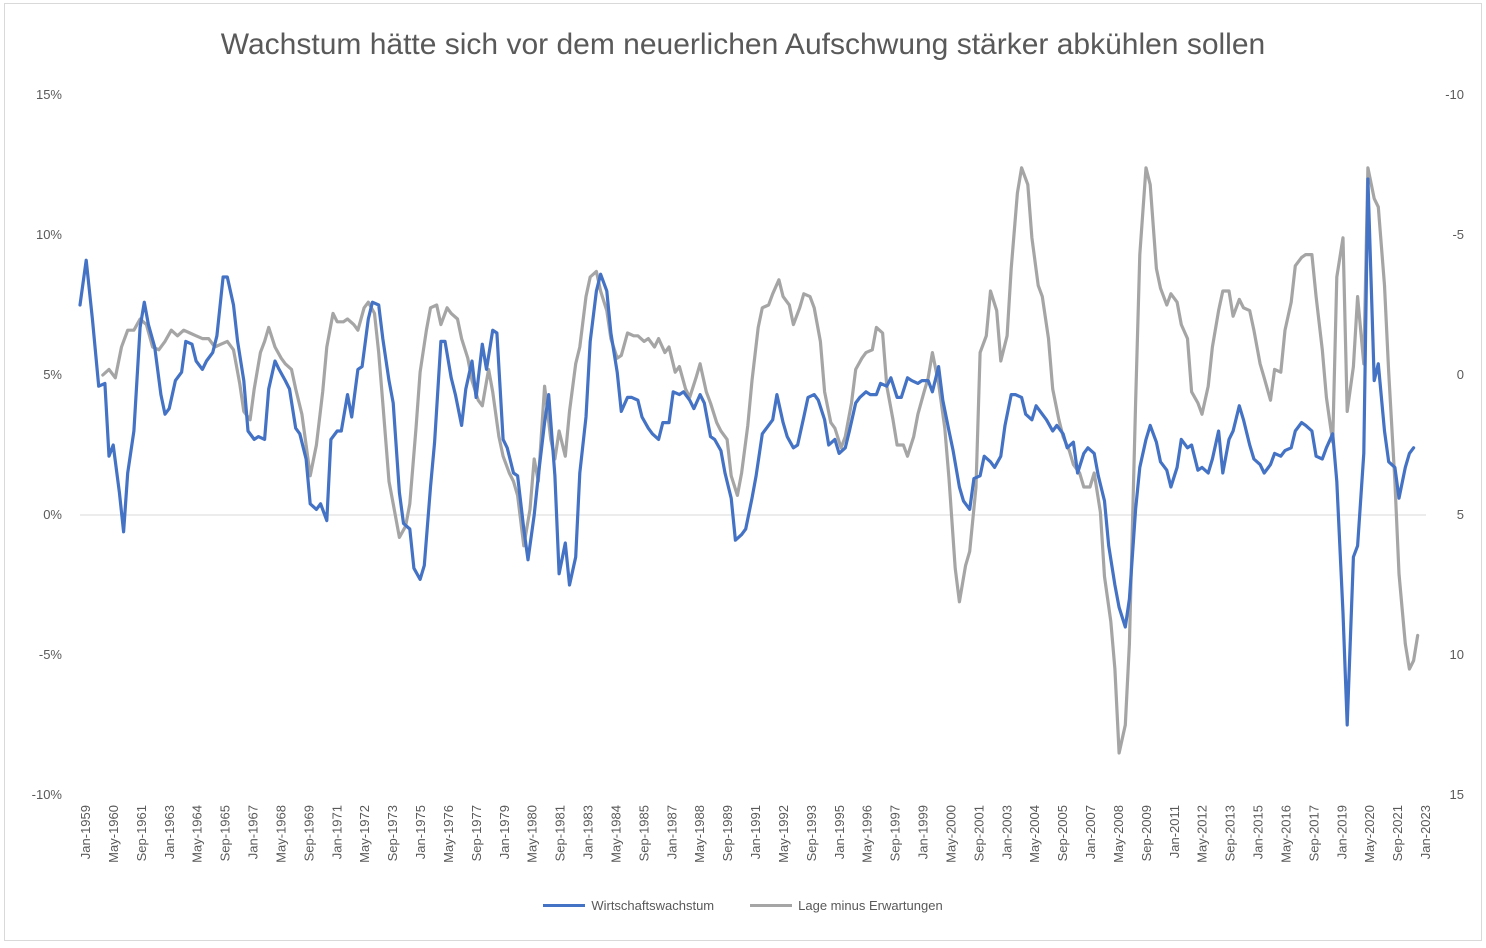 Image resolution: width=1486 pixels, height=948 pixels. Describe the element at coordinates (783, 834) in the screenshot. I see `x-tick-label: May-1992` at that location.